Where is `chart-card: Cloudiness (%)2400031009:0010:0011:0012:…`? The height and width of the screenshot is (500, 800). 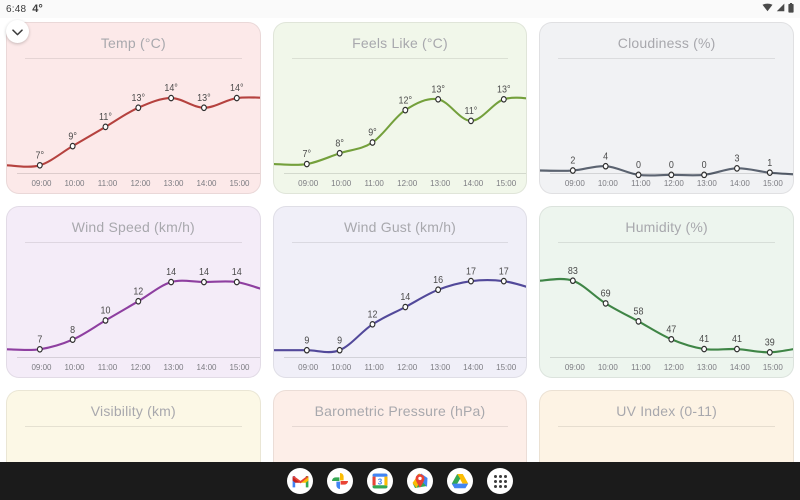
chart-card: Cloudiness (%)2400031009:0010:0011:0012:… is located at coordinates (666, 108).